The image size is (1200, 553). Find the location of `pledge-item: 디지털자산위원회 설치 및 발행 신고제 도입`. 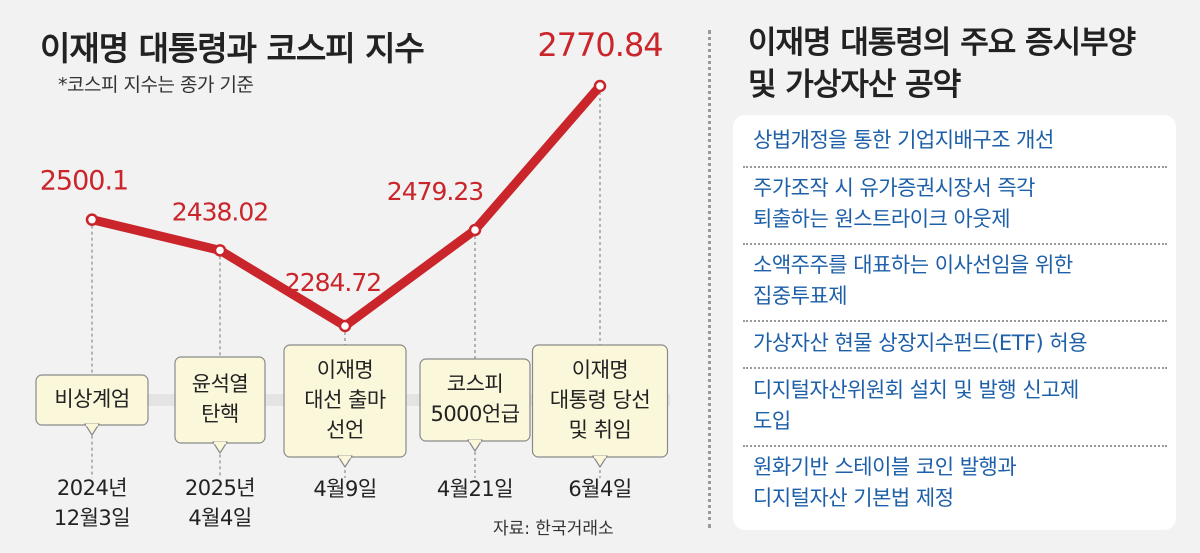

pledge-item: 디지털자산위원회 설치 및 발행 신고제 도입 is located at coordinates (916, 405).